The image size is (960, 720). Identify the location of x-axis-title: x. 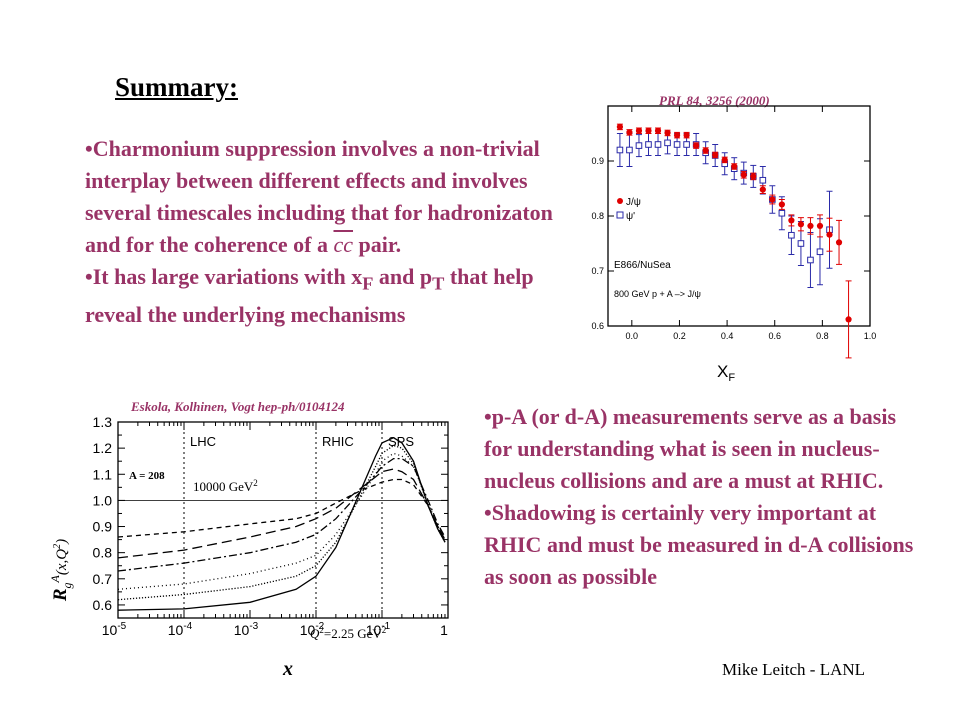
(287, 669).